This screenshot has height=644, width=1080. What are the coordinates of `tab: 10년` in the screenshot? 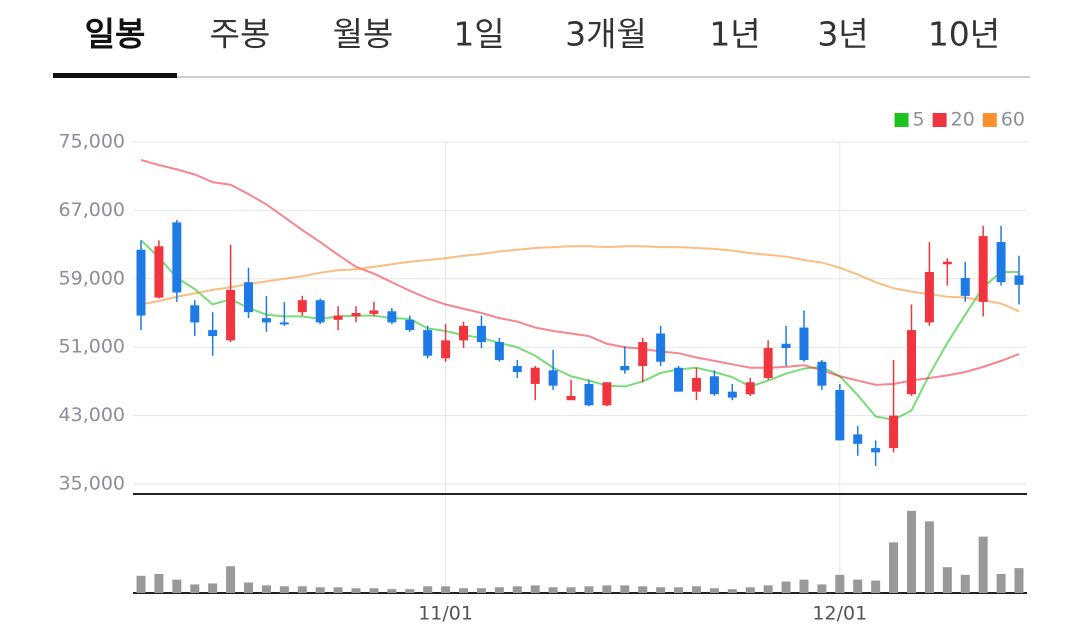 It's located at (964, 34).